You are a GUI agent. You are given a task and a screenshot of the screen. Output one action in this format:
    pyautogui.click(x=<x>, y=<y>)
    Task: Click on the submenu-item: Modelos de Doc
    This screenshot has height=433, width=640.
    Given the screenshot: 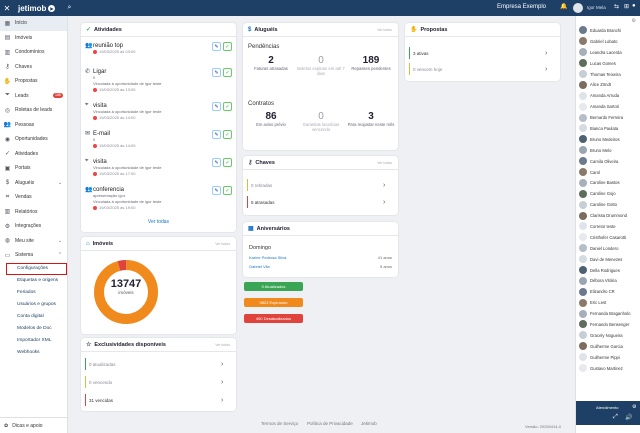 What is the action you would take?
    pyautogui.click(x=34, y=328)
    